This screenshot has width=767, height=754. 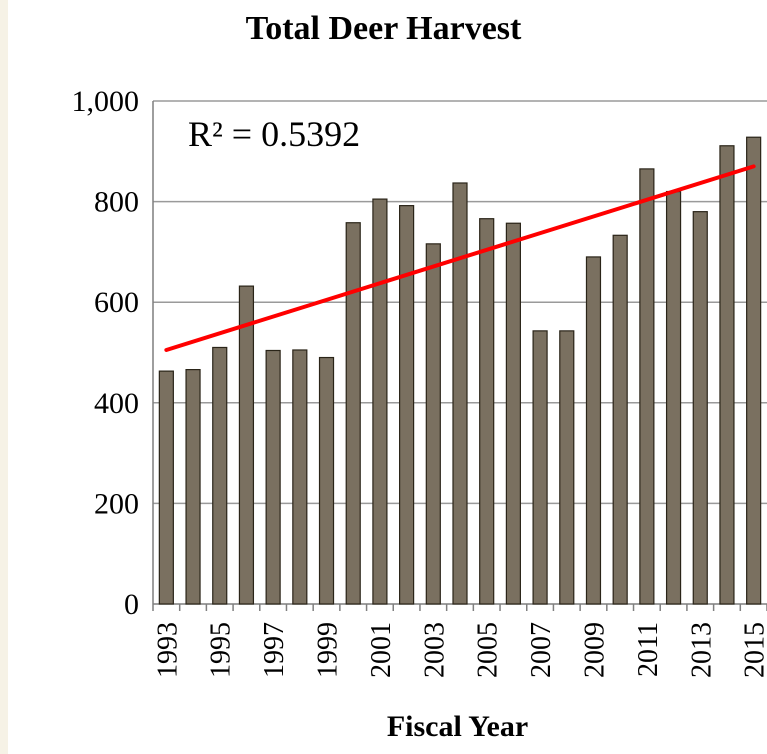 I want to click on x-tick-label: 2009, so click(x=594, y=650).